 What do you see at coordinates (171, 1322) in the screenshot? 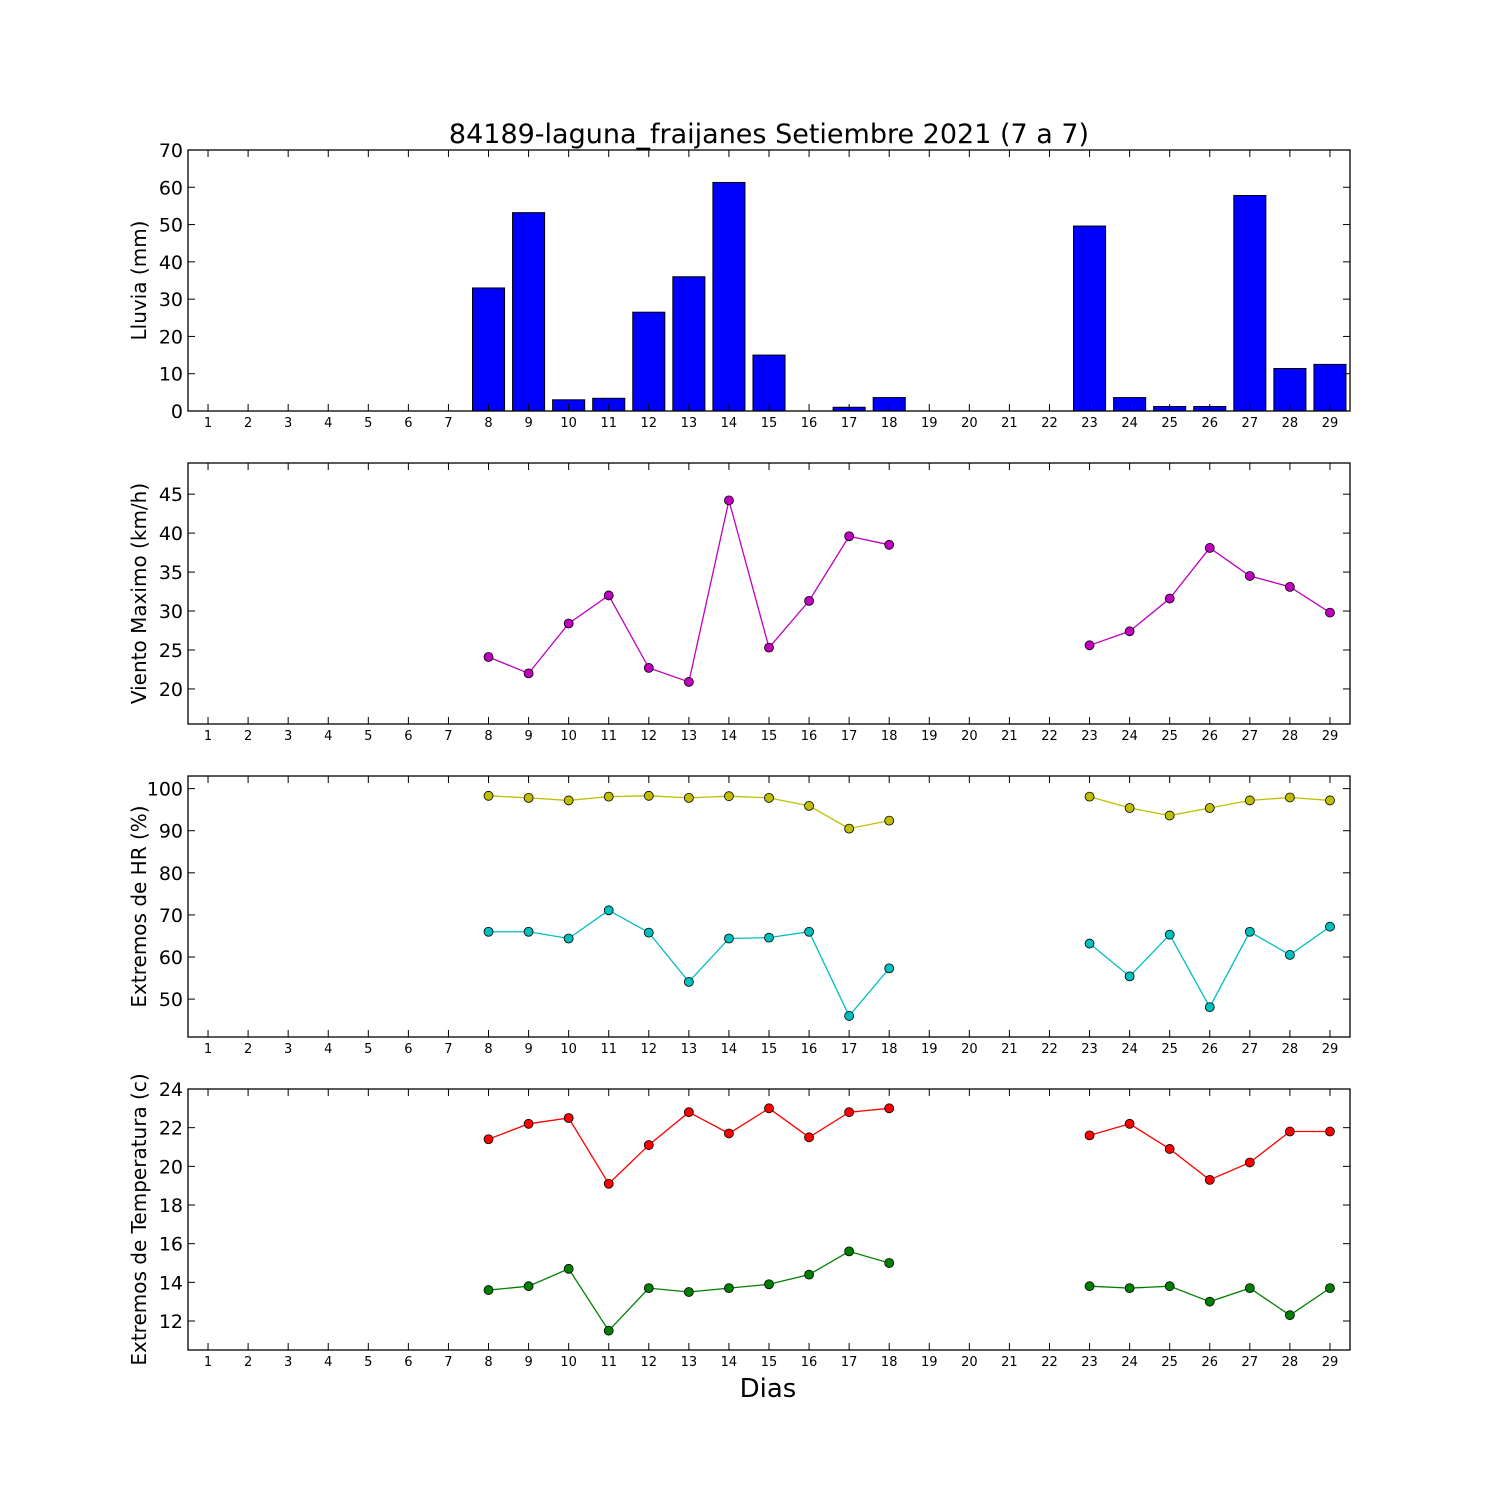
I see `y-tick-label: 12` at bounding box center [171, 1322].